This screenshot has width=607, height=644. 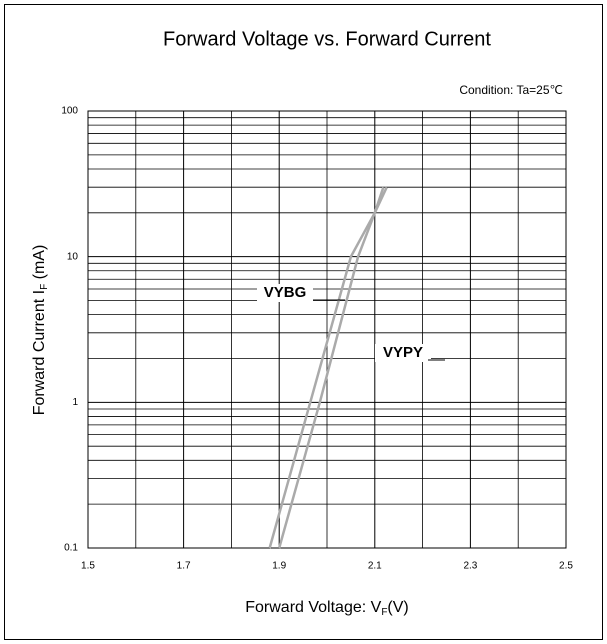 I want to click on x-label-sub: F, so click(x=384, y=612).